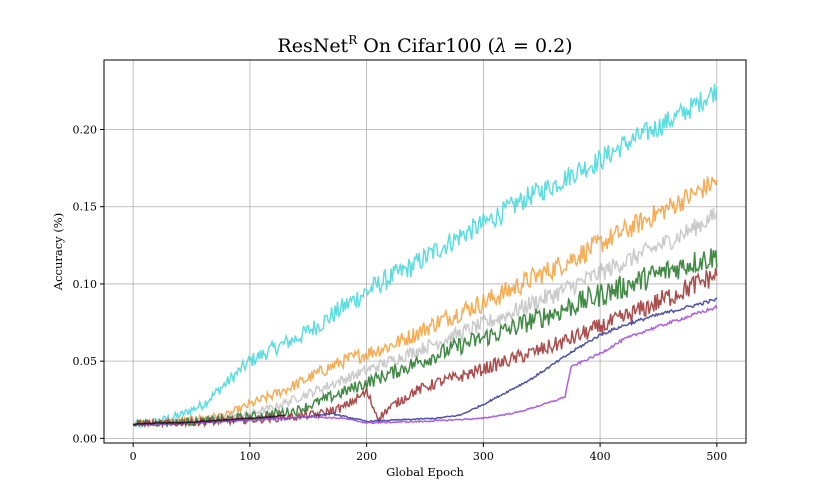  Describe the element at coordinates (85, 361) in the screenshot. I see `y-tick-label: 0.05` at that location.